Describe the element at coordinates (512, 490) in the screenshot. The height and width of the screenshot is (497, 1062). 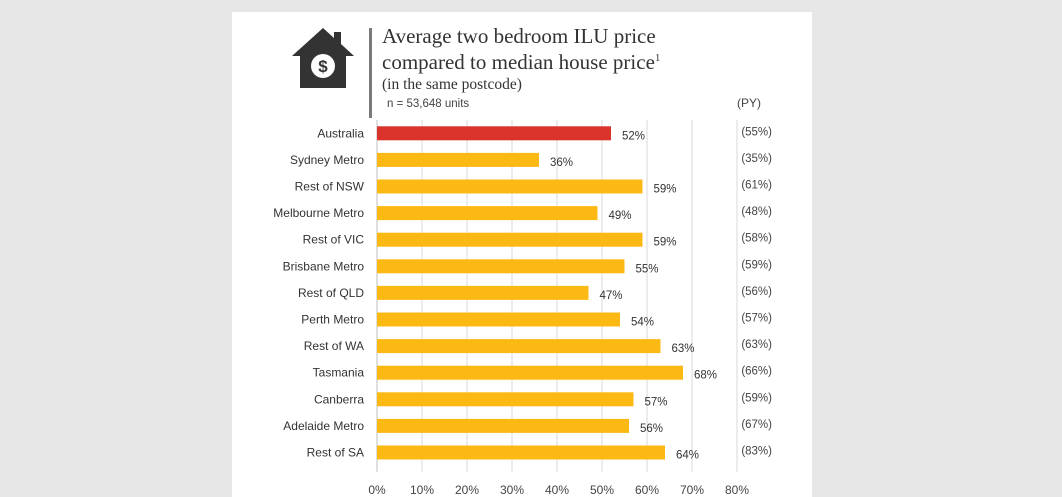
I see `x-tick-label: 30%` at that location.